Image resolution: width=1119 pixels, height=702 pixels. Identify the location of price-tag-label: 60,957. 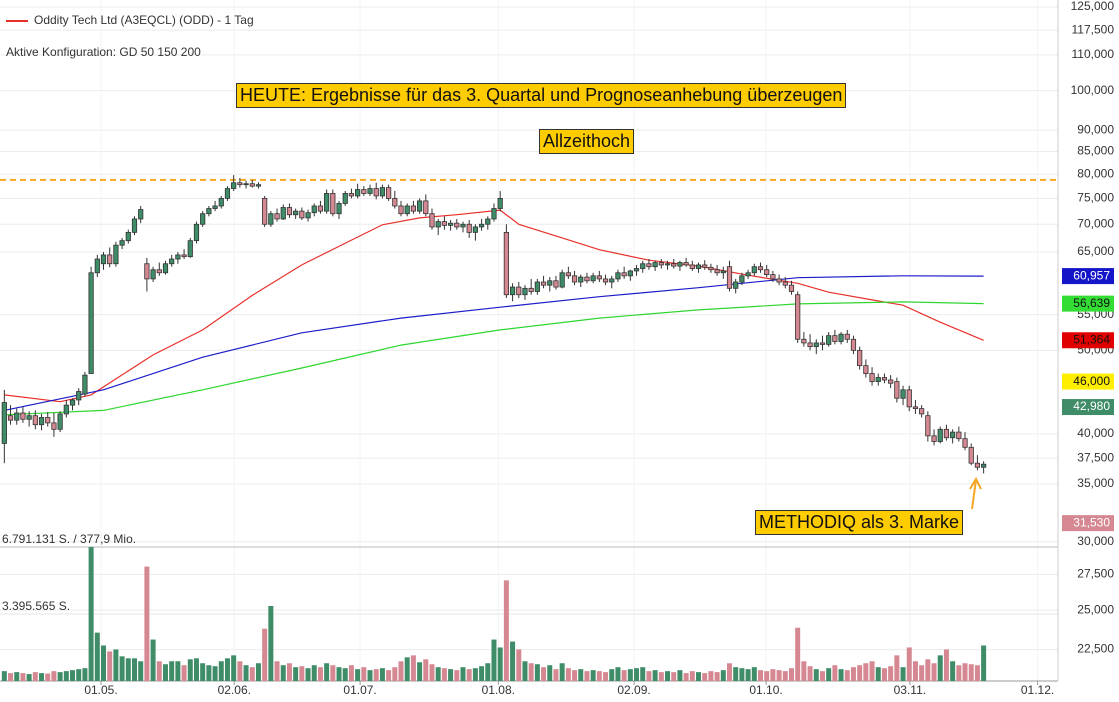
(1091, 275).